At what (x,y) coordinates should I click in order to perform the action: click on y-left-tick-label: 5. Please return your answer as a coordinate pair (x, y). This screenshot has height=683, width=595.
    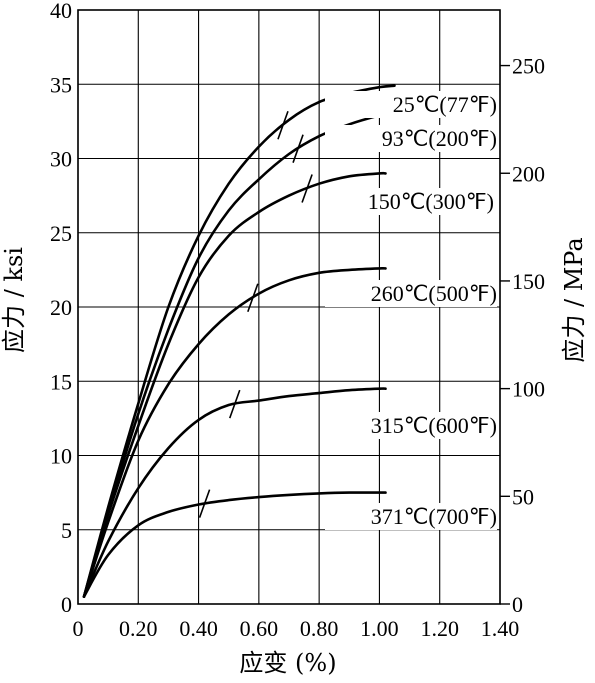
    Looking at the image, I should click on (66, 530).